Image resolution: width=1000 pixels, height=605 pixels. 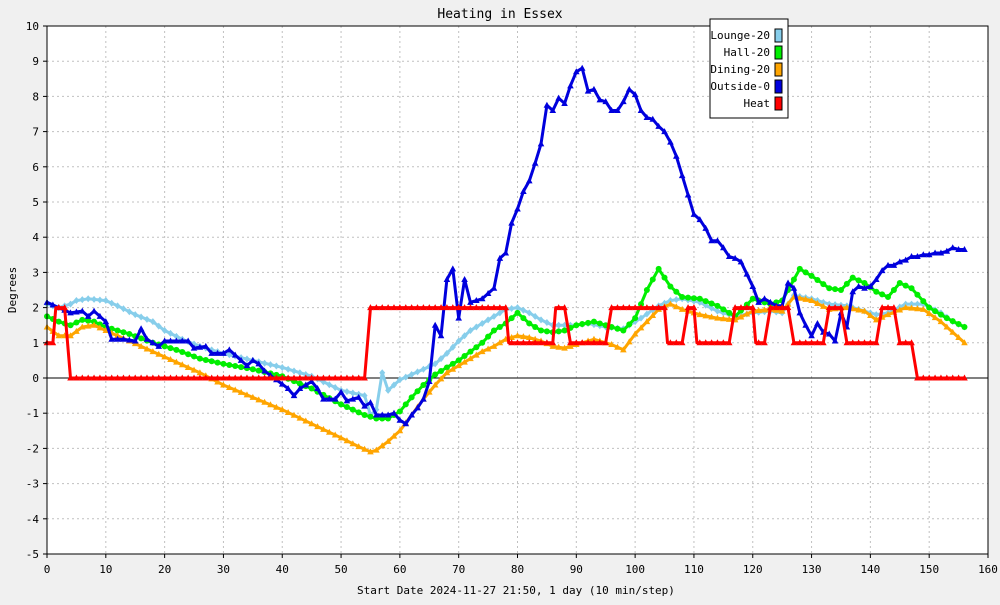 What do you see at coordinates (929, 569) in the screenshot?
I see `x-tick-label: 150` at bounding box center [929, 569].